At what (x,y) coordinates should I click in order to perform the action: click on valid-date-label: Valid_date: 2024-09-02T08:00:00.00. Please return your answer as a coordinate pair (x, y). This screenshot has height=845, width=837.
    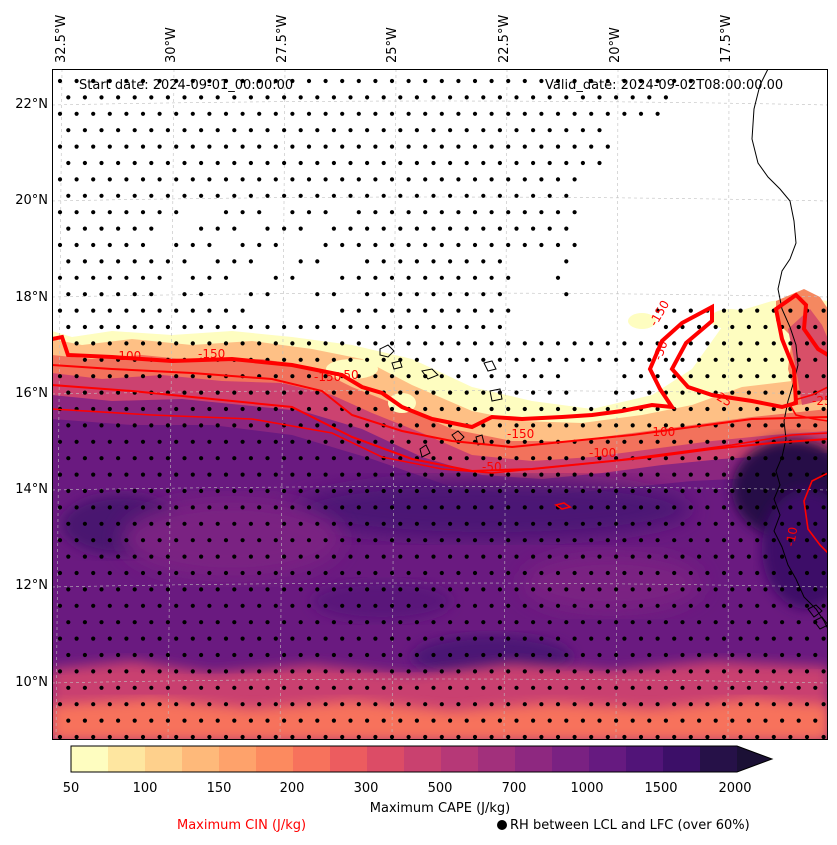
    Looking at the image, I should click on (664, 85).